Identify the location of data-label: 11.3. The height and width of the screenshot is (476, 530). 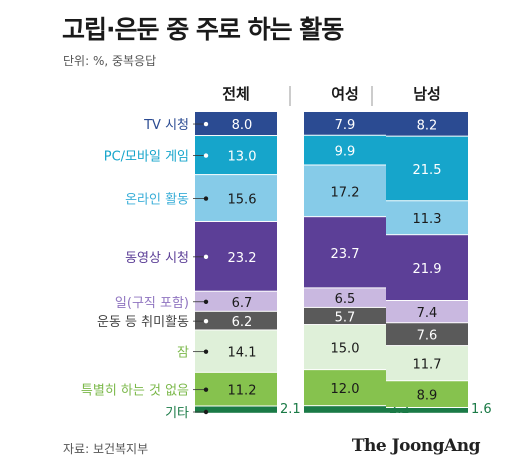
(427, 219).